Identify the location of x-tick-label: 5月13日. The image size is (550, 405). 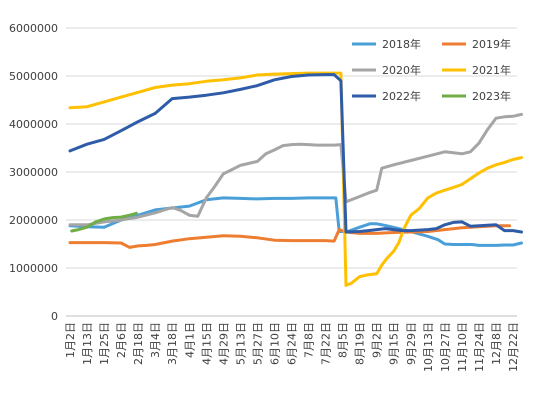
(240, 343).